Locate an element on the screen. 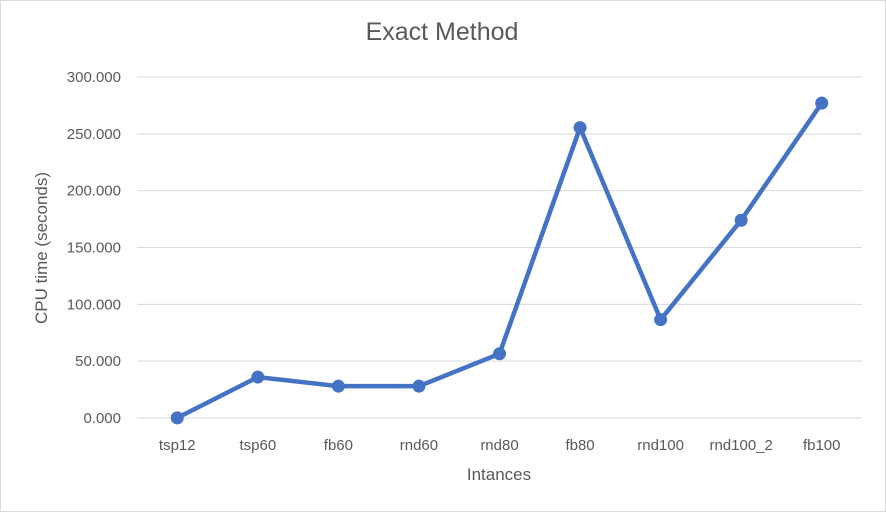 This screenshot has width=886, height=512. y-tick-label: 50.000 is located at coordinates (98, 361).